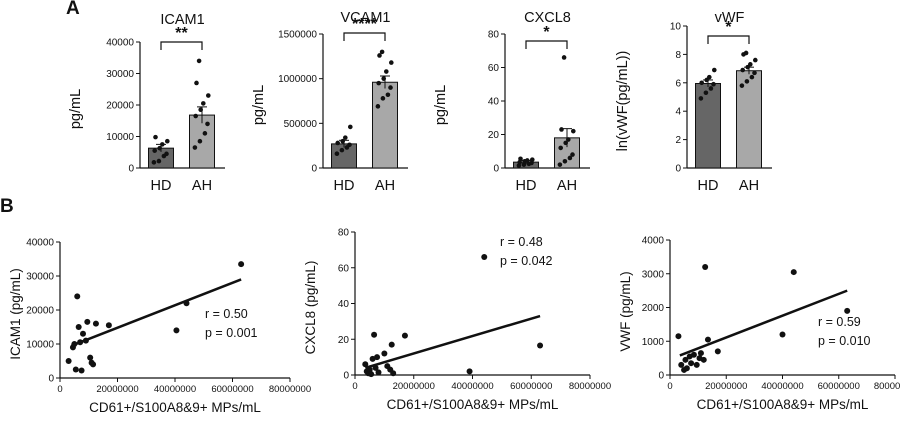 This screenshot has height=422, width=900. What do you see at coordinates (839, 322) in the screenshot?
I see `stat-annotation: r = 0.59` at bounding box center [839, 322].